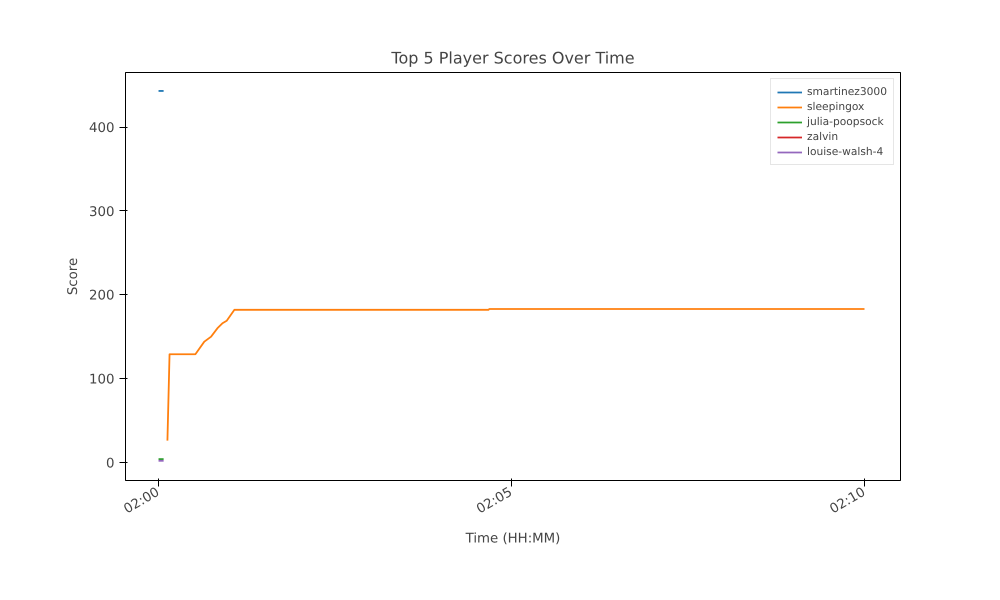  Describe the element at coordinates (74, 277) in the screenshot. I see `y-axis-title: Score` at that location.